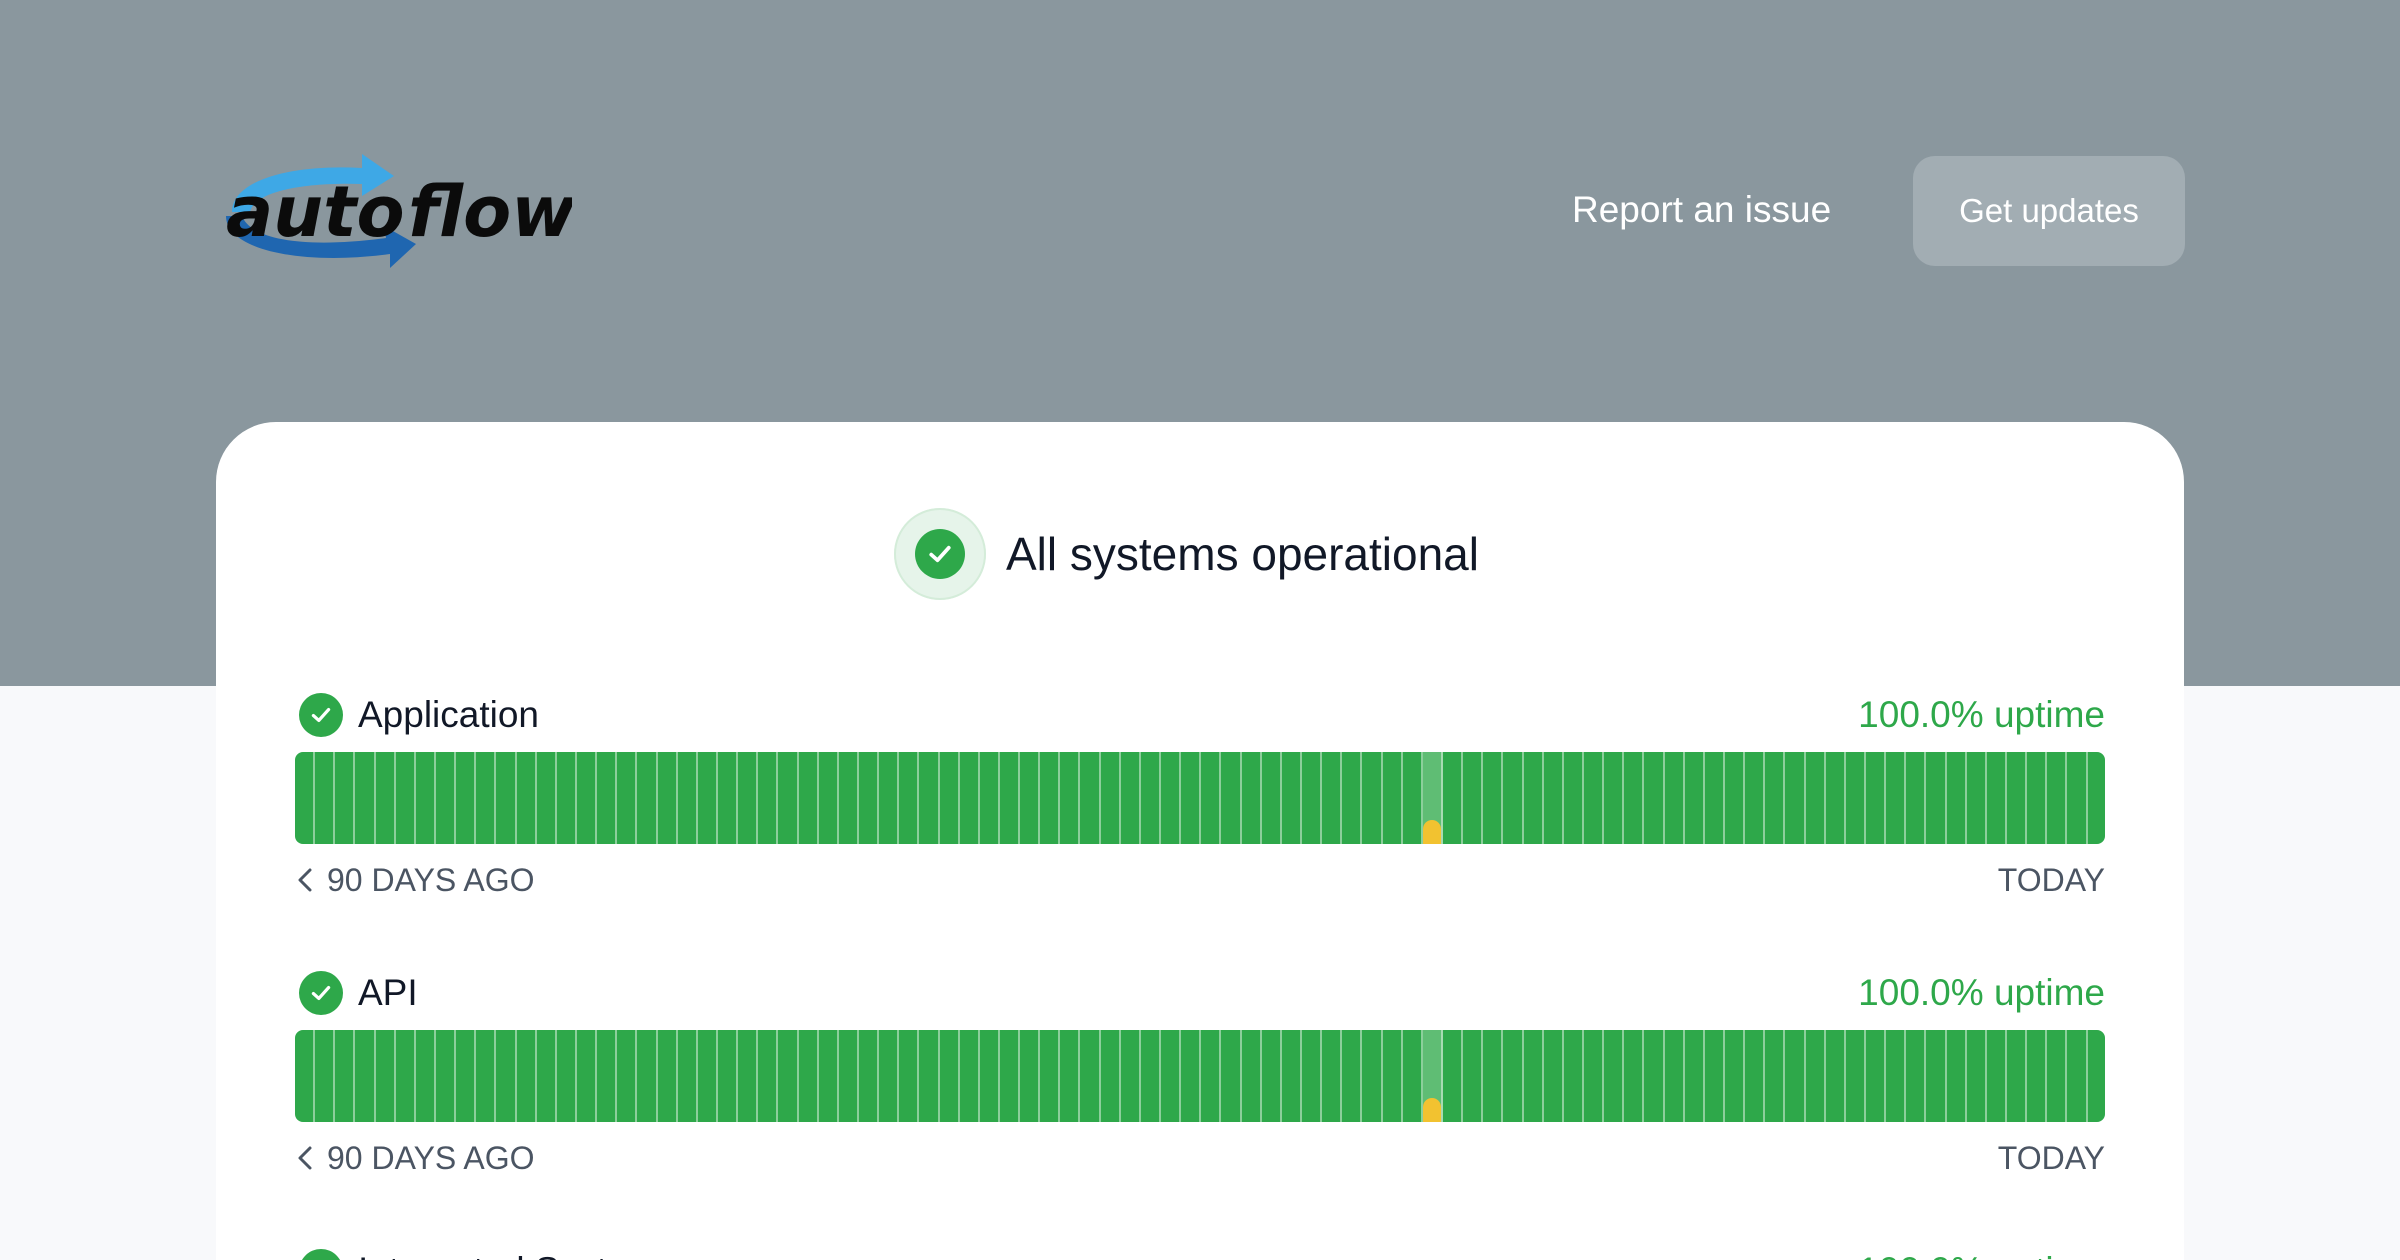 This screenshot has width=2400, height=1260. Describe the element at coordinates (415, 880) in the screenshot. I see `range-start: 90 DAYS AGO` at that location.